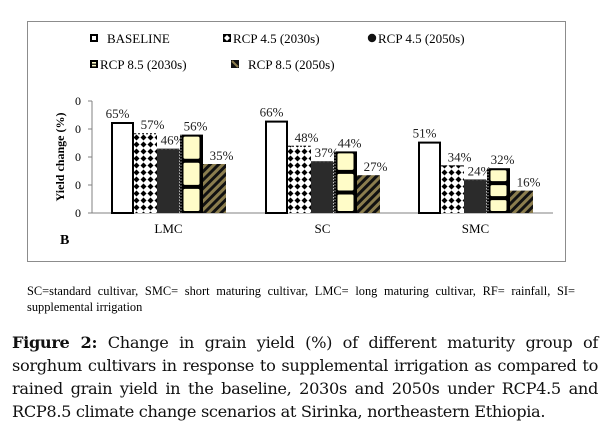  What do you see at coordinates (529, 182) in the screenshot?
I see `data-label: 16%` at bounding box center [529, 182].